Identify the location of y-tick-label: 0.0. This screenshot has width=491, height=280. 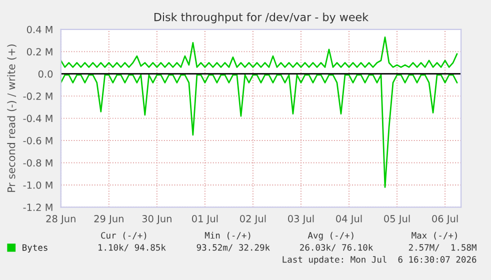
(45, 74).